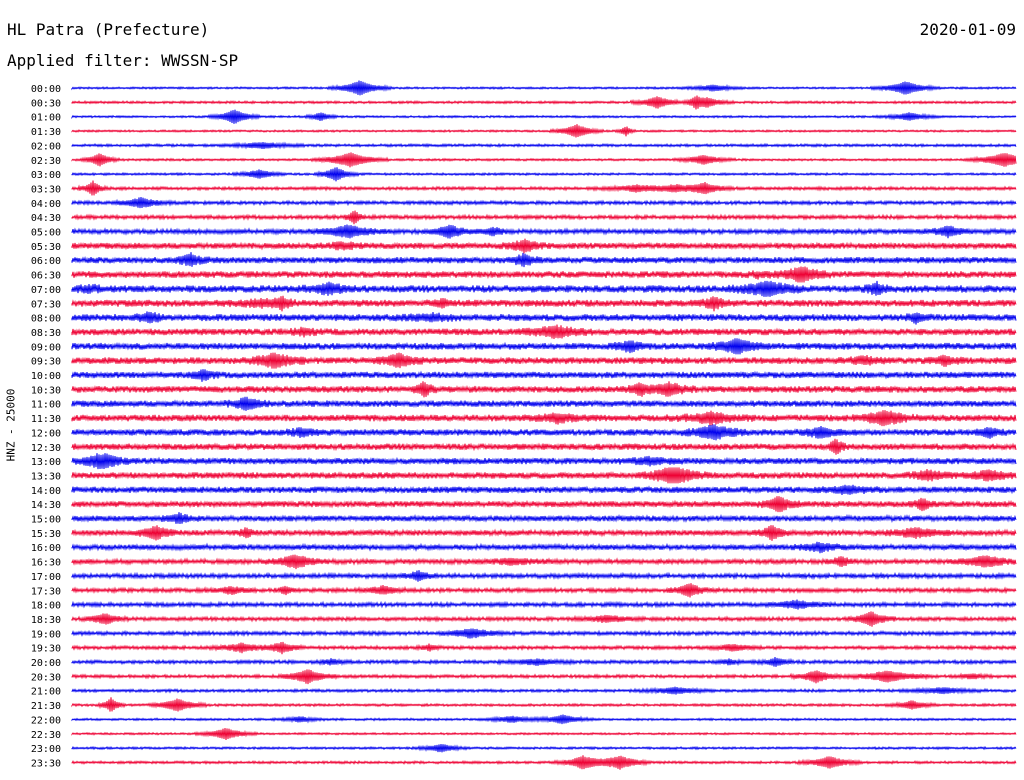 Image resolution: width=1024 pixels, height=780 pixels. What do you see at coordinates (46, 347) in the screenshot?
I see `time-label: 09:00` at bounding box center [46, 347].